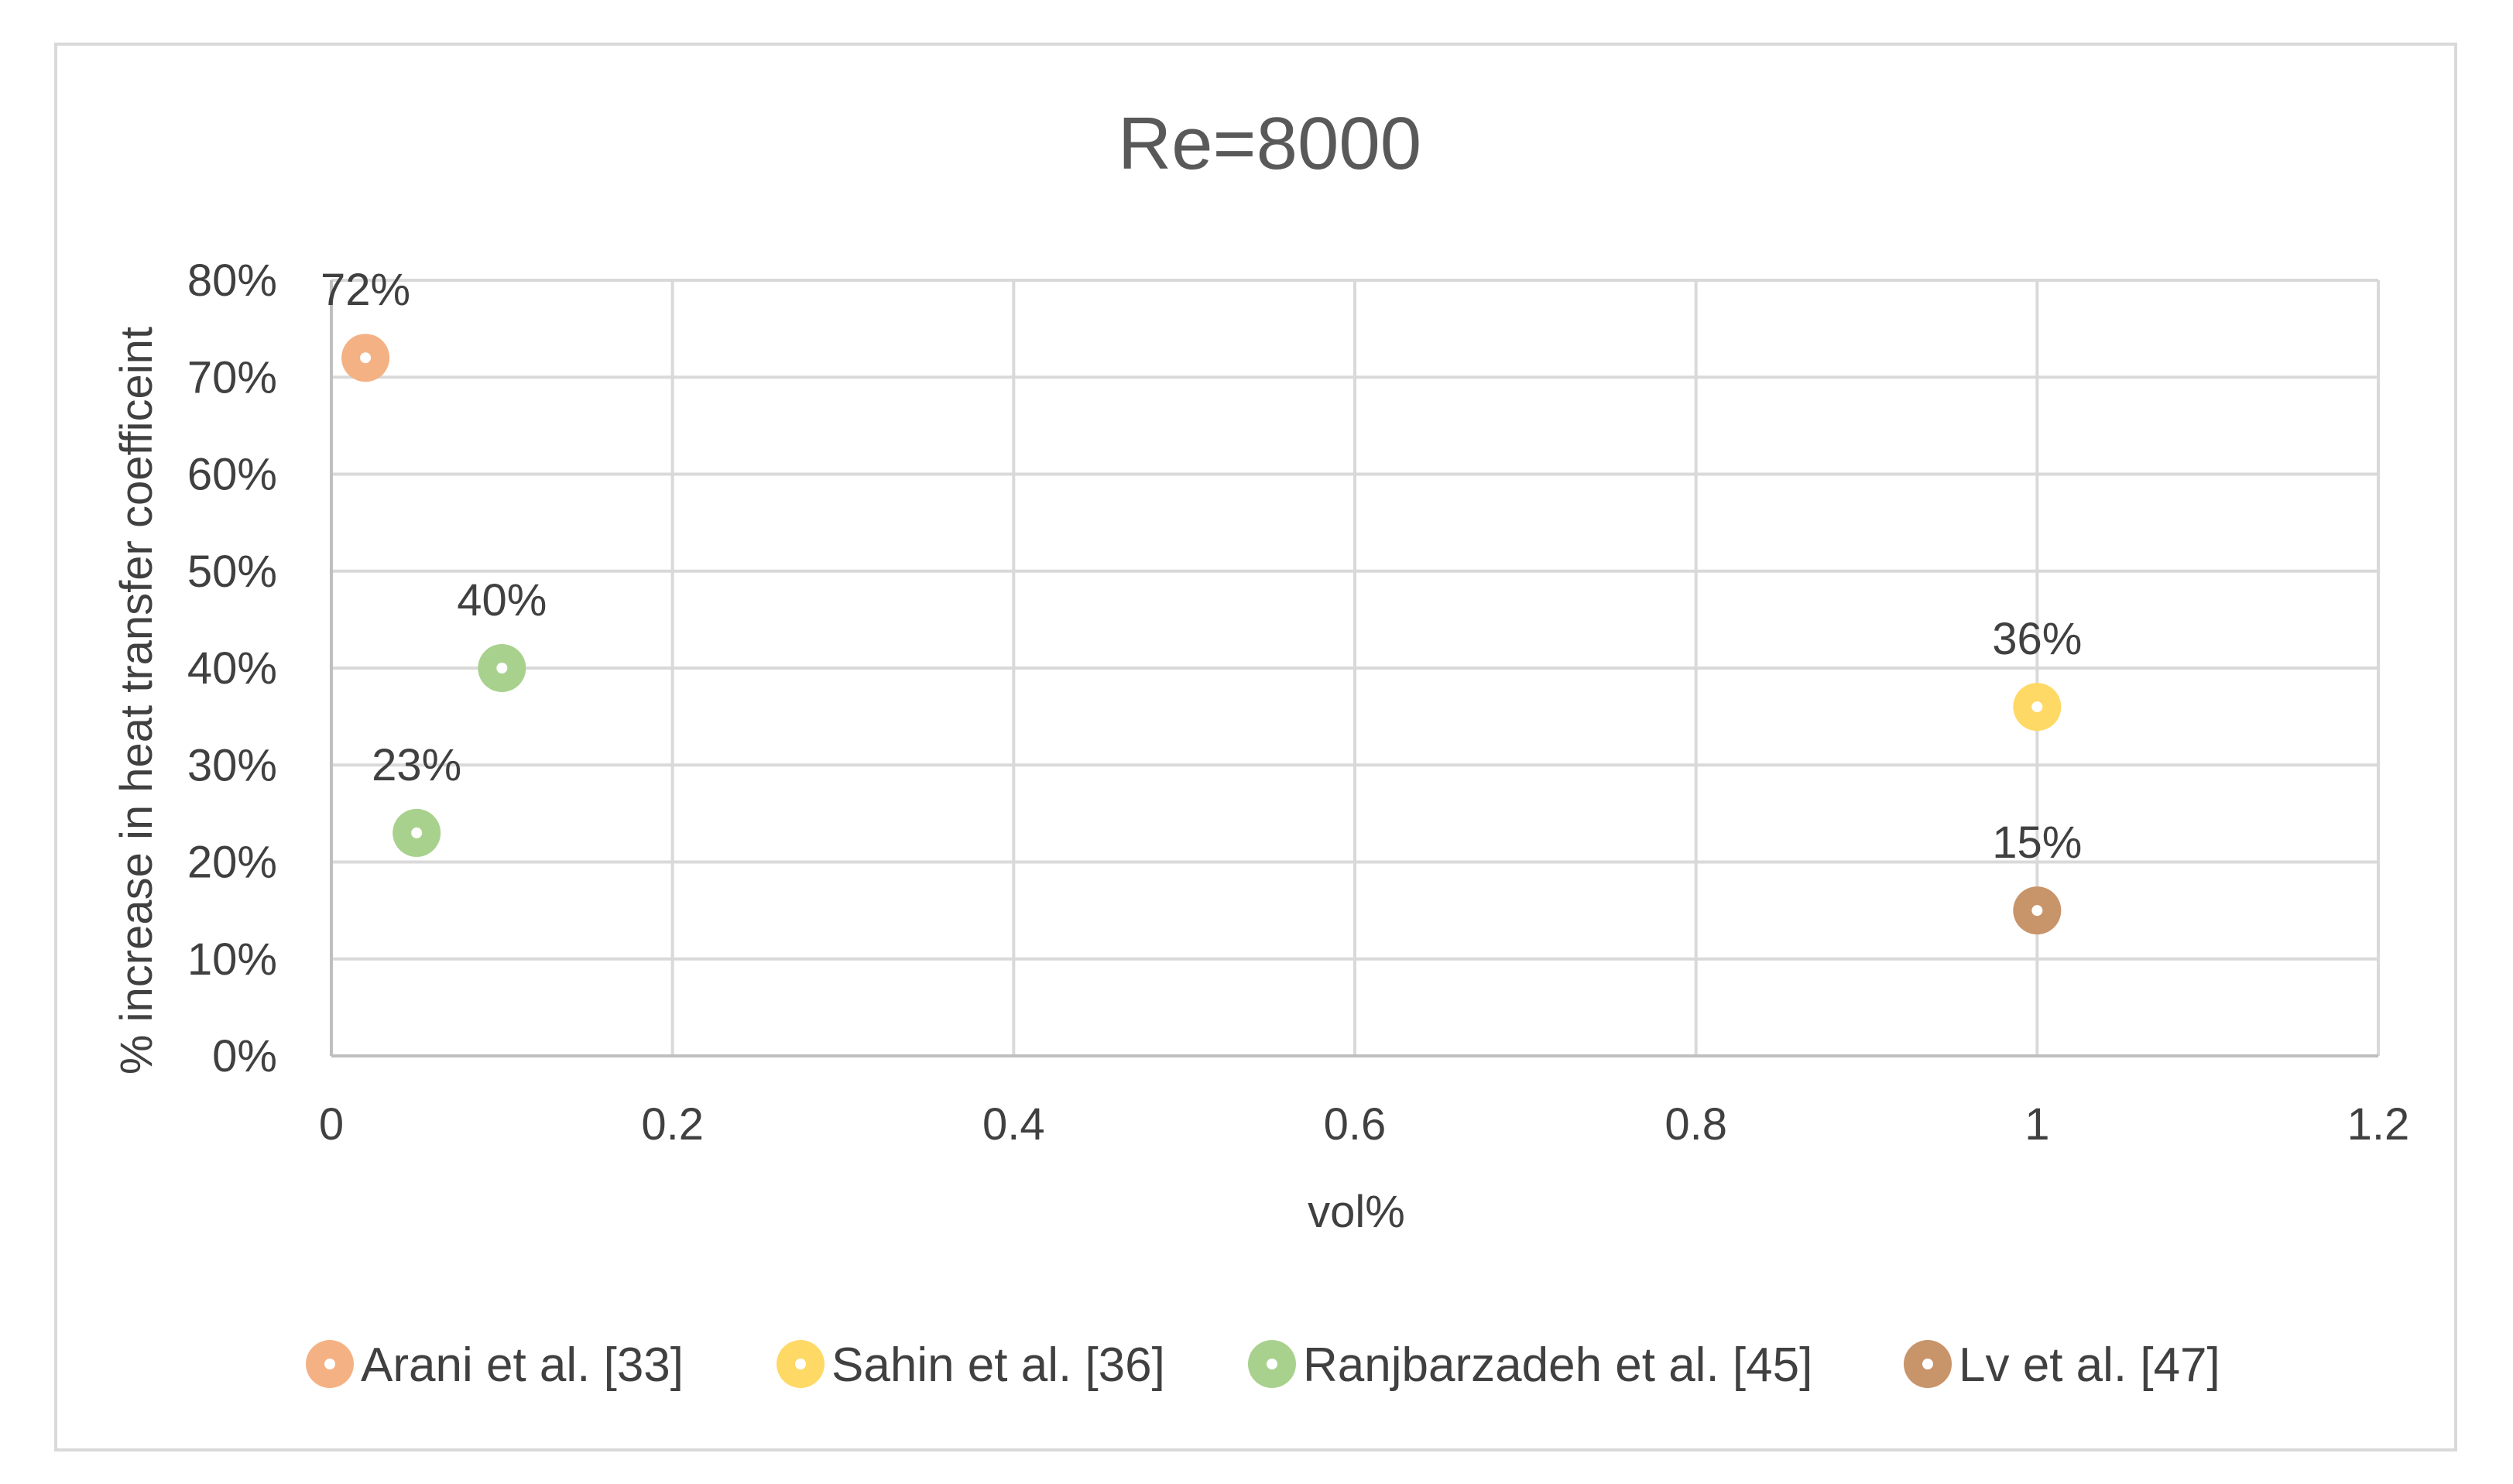 The image size is (2513, 1484). I want to click on x-axis-label: vol%, so click(1356, 1212).